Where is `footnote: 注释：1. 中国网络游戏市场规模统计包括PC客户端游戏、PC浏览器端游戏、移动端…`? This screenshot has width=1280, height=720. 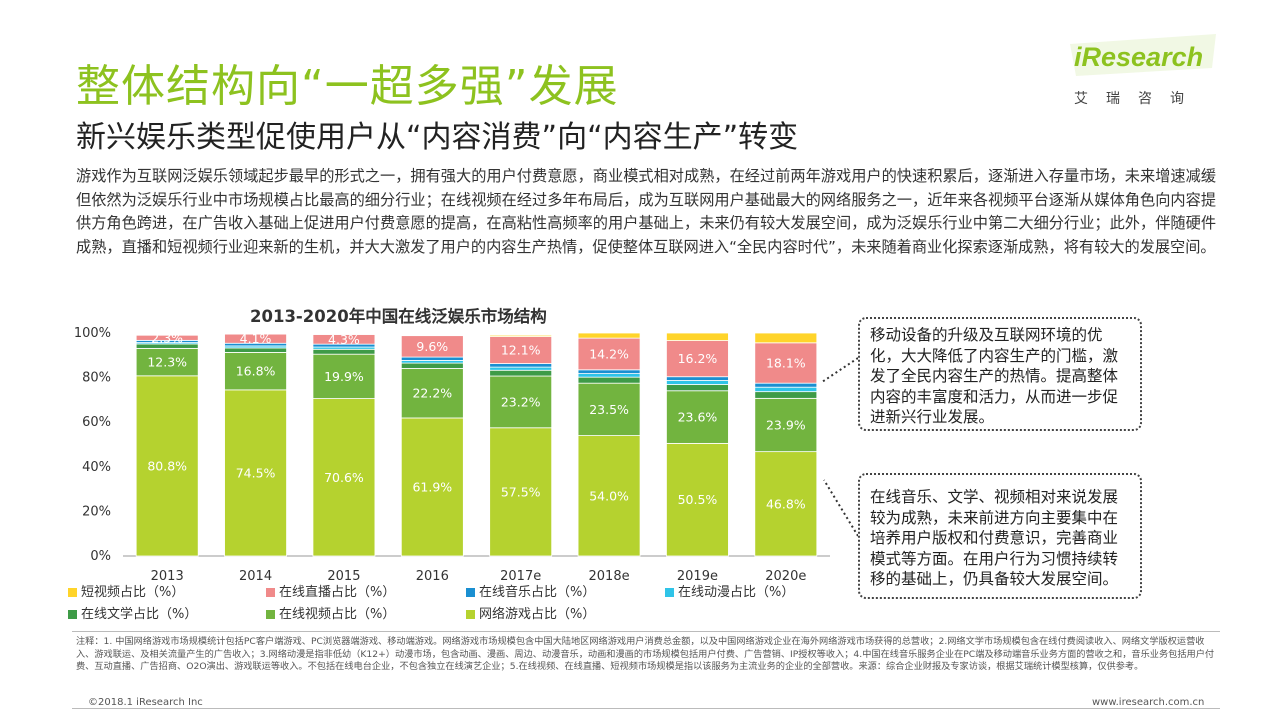
footnote: 注释：1. 中国网络游戏市场规模统计包括PC客户端游戏、PC浏览器端游戏、移动端… is located at coordinates (645, 654).